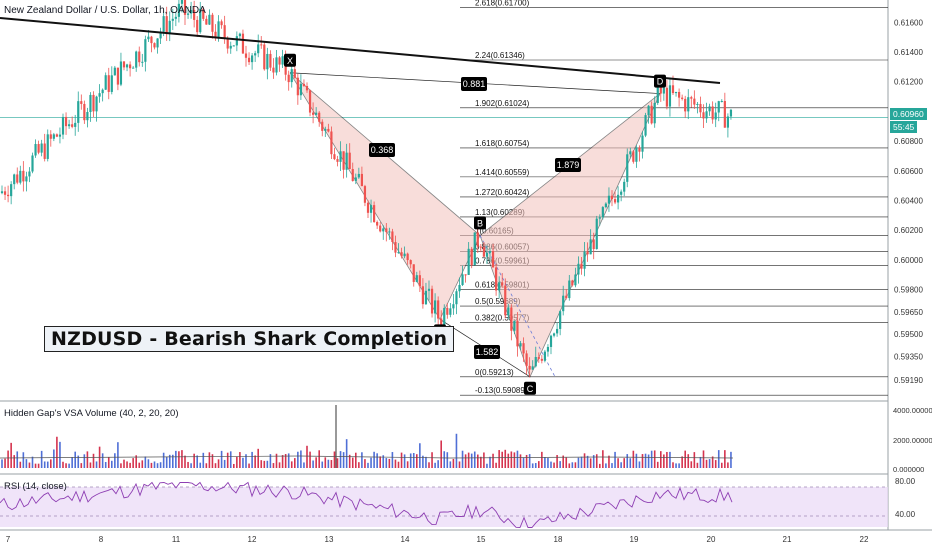 This screenshot has height=550, width=932. Describe the element at coordinates (908, 290) in the screenshot. I see `price-tick: 0.59800` at that location.